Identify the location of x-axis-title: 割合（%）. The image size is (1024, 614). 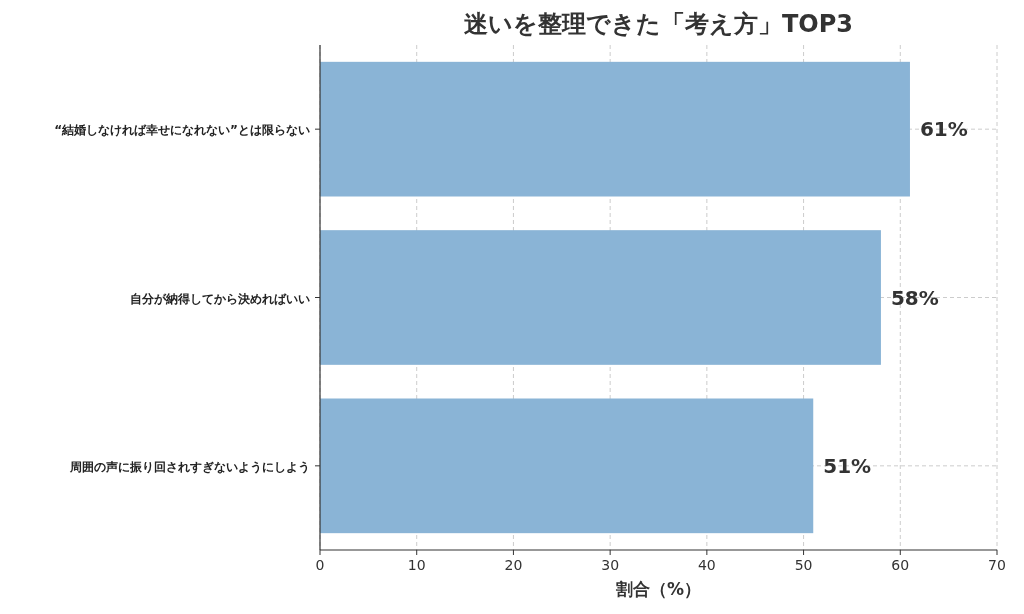
(658, 589).